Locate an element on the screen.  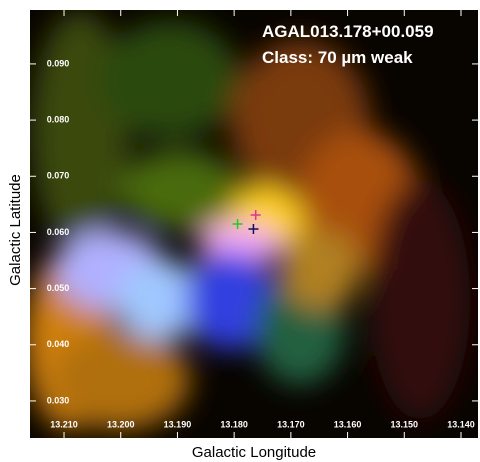
x-tick-label: 13.200 is located at coordinates (121, 424).